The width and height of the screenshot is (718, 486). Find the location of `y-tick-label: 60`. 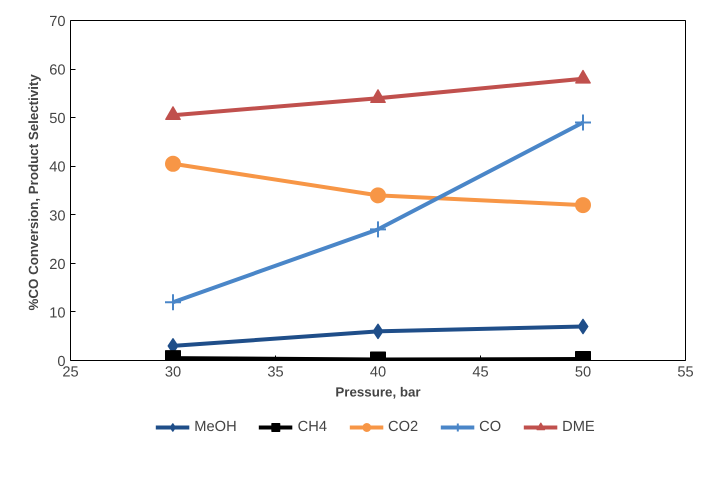

y-tick-label: 60 is located at coordinates (57, 70).